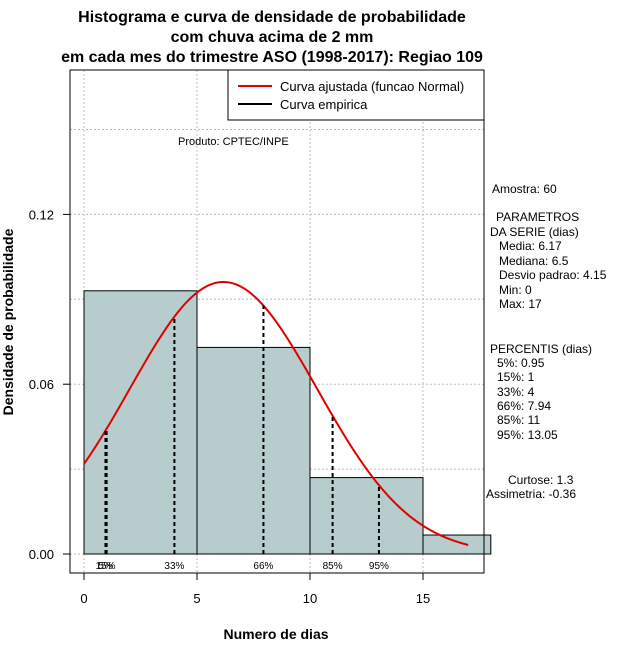  What do you see at coordinates (174, 566) in the screenshot?
I see `percentile-axis-label-33pct: 33%` at bounding box center [174, 566].